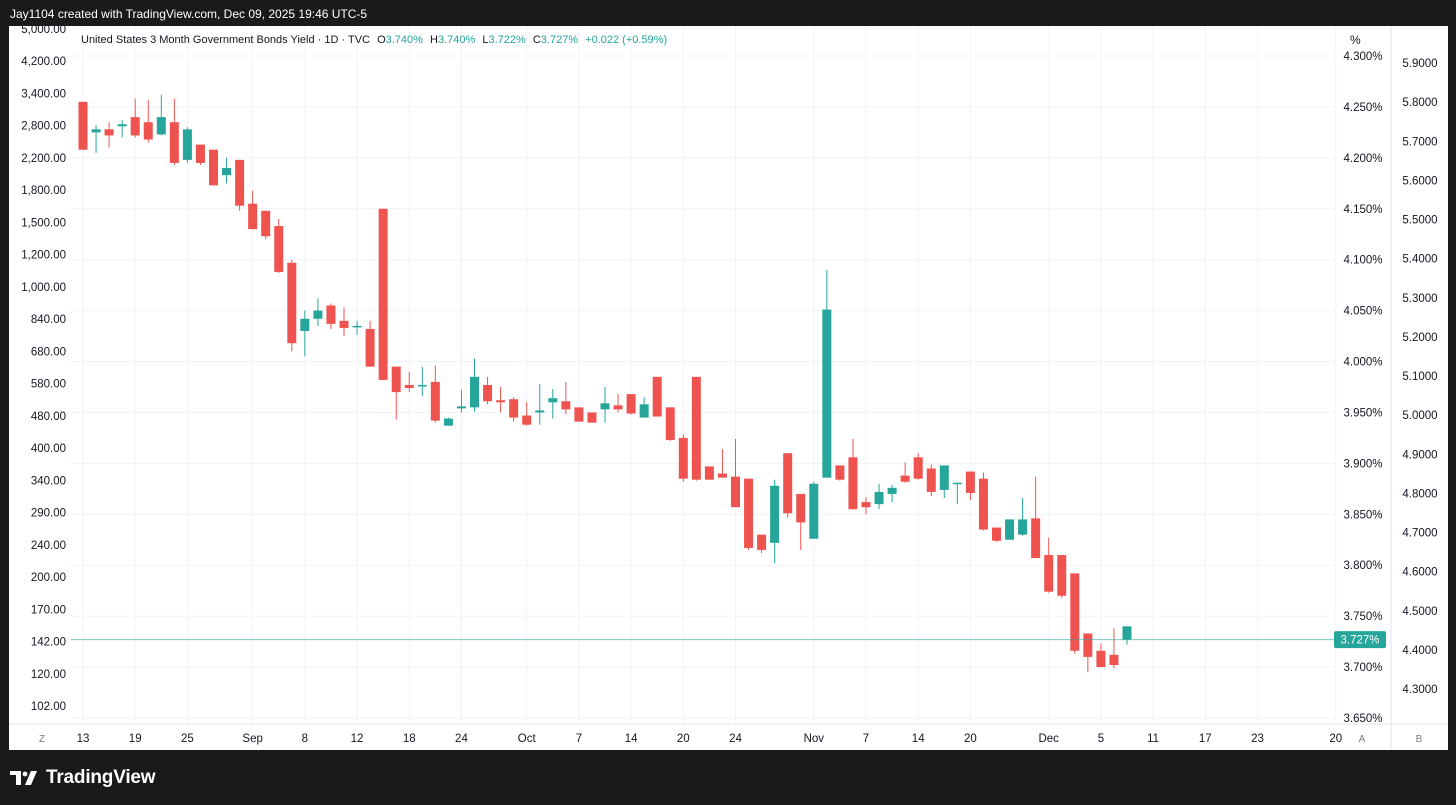 The image size is (1456, 805). I want to click on left-axis-label: 1,000.00, so click(43, 288).